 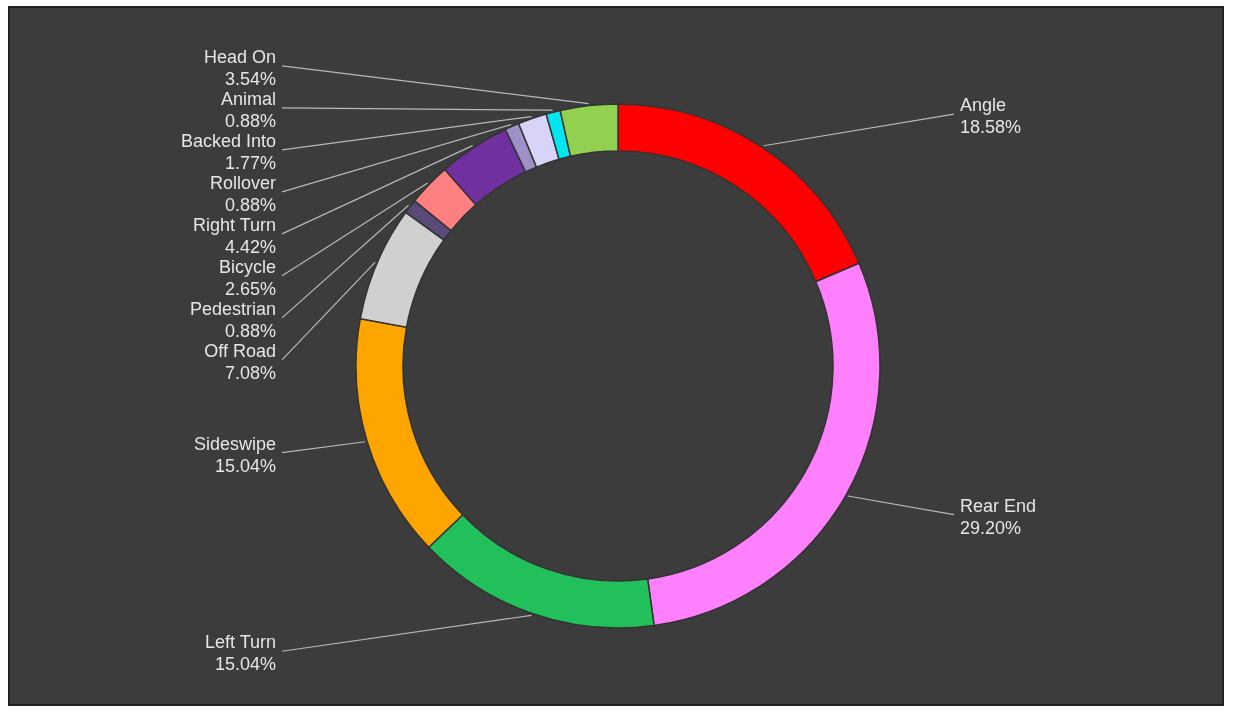 What do you see at coordinates (250, 246) in the screenshot?
I see `data-label: 4.42%` at bounding box center [250, 246].